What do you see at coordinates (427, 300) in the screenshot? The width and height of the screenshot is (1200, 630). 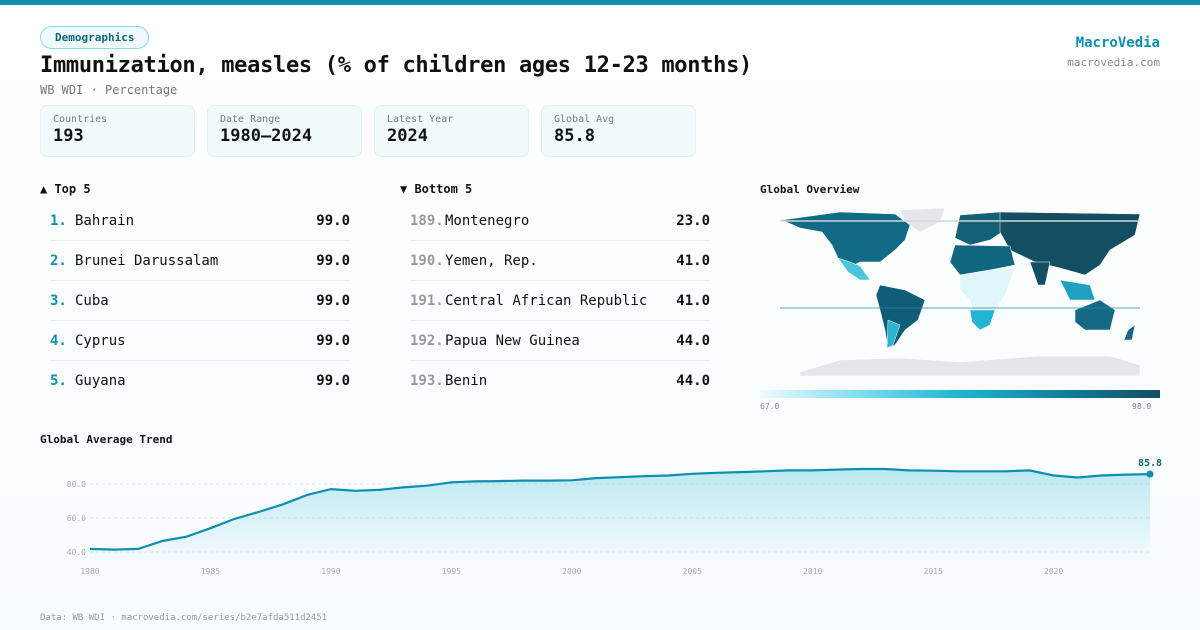 I see `rank: 191.` at bounding box center [427, 300].